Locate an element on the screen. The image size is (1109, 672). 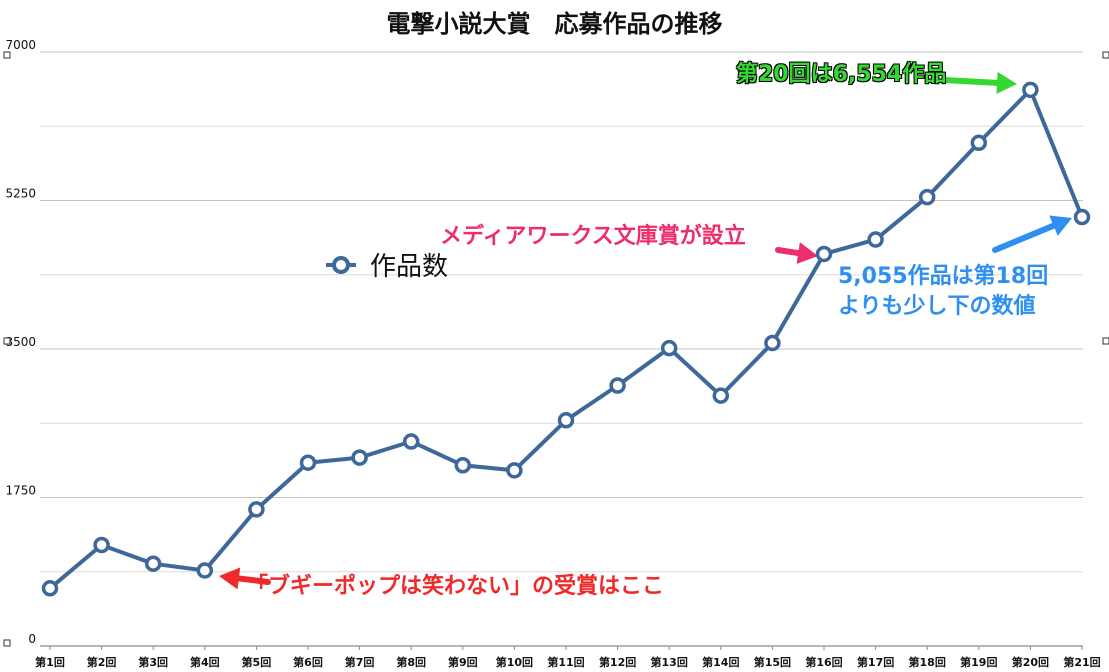
legend-marker-icon is located at coordinates (341, 264).